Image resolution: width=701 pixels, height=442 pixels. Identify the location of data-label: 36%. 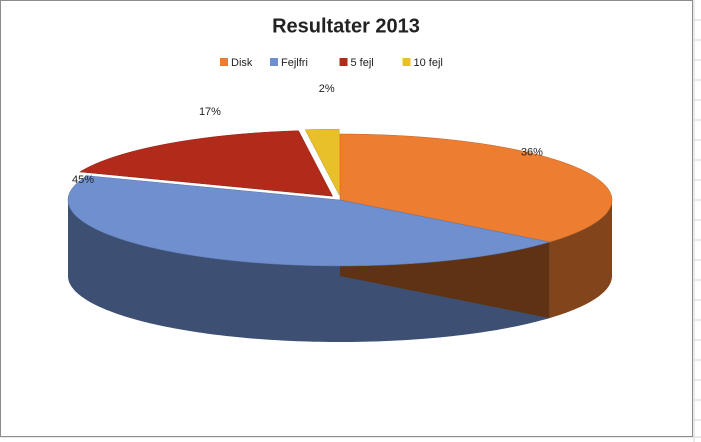
(532, 153).